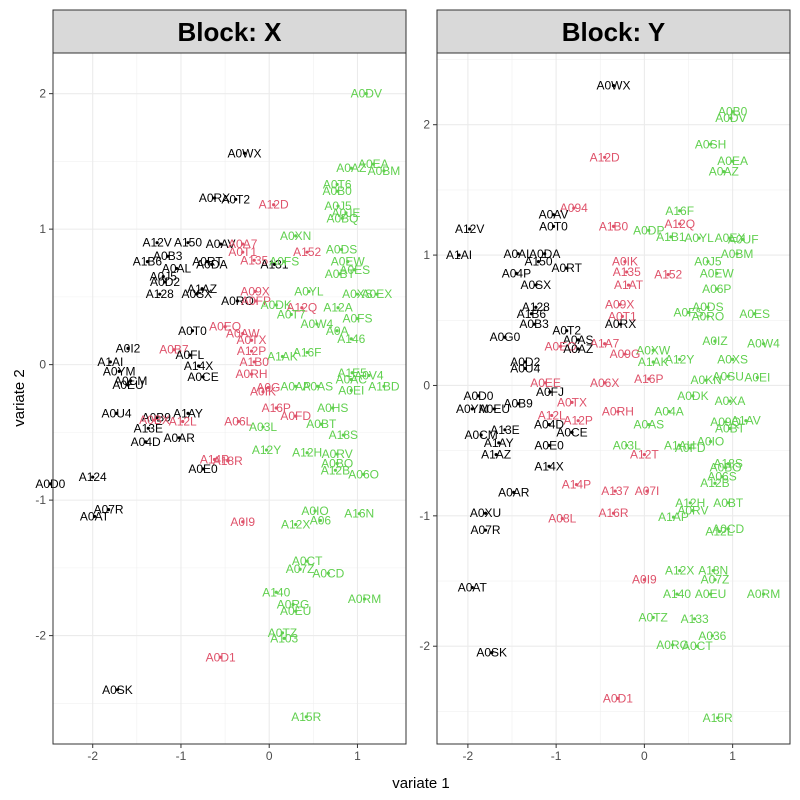 This screenshot has height=800, width=800. I want to click on point-label: A1B0, so click(614, 226).